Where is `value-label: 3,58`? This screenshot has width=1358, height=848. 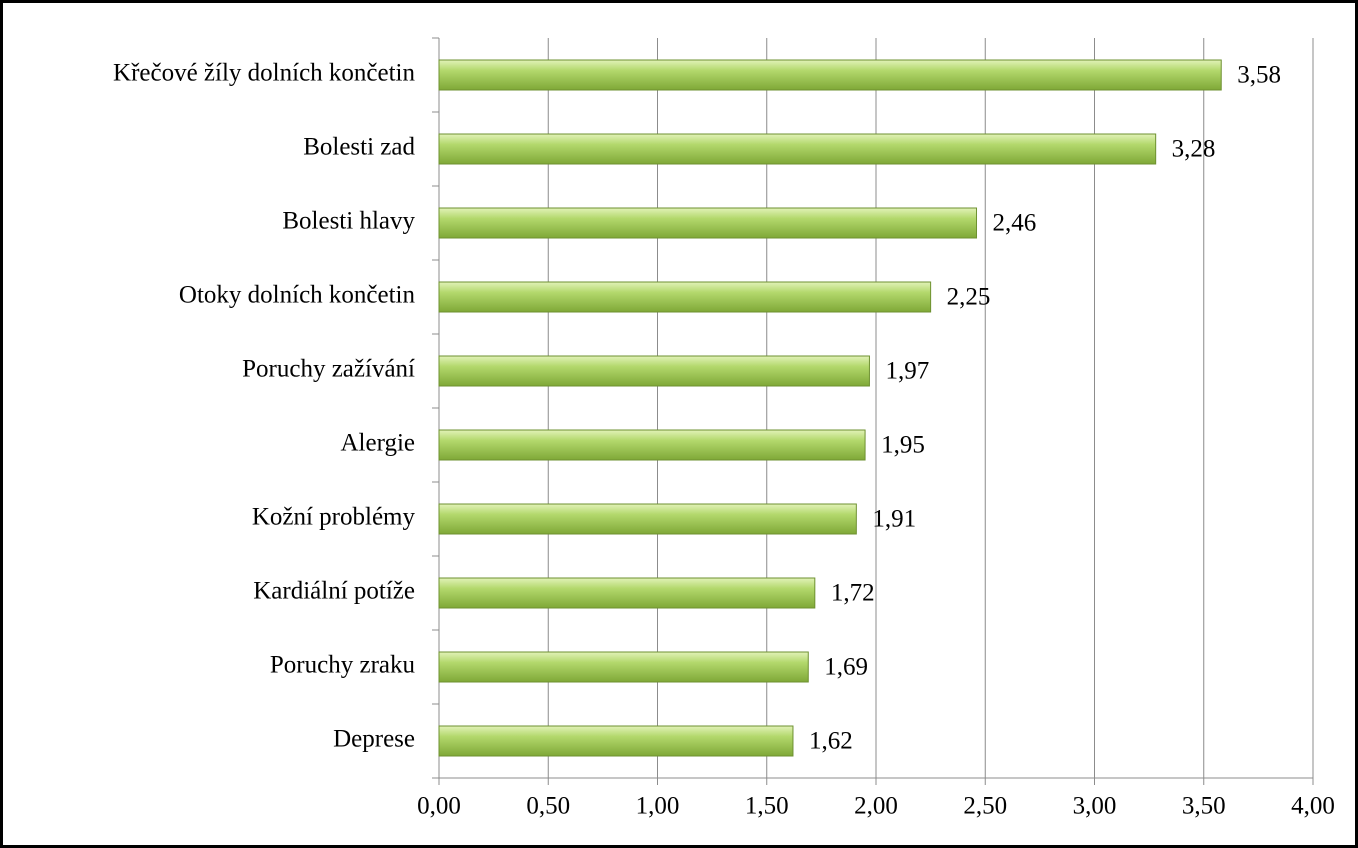
value-label: 3,58 is located at coordinates (1259, 75).